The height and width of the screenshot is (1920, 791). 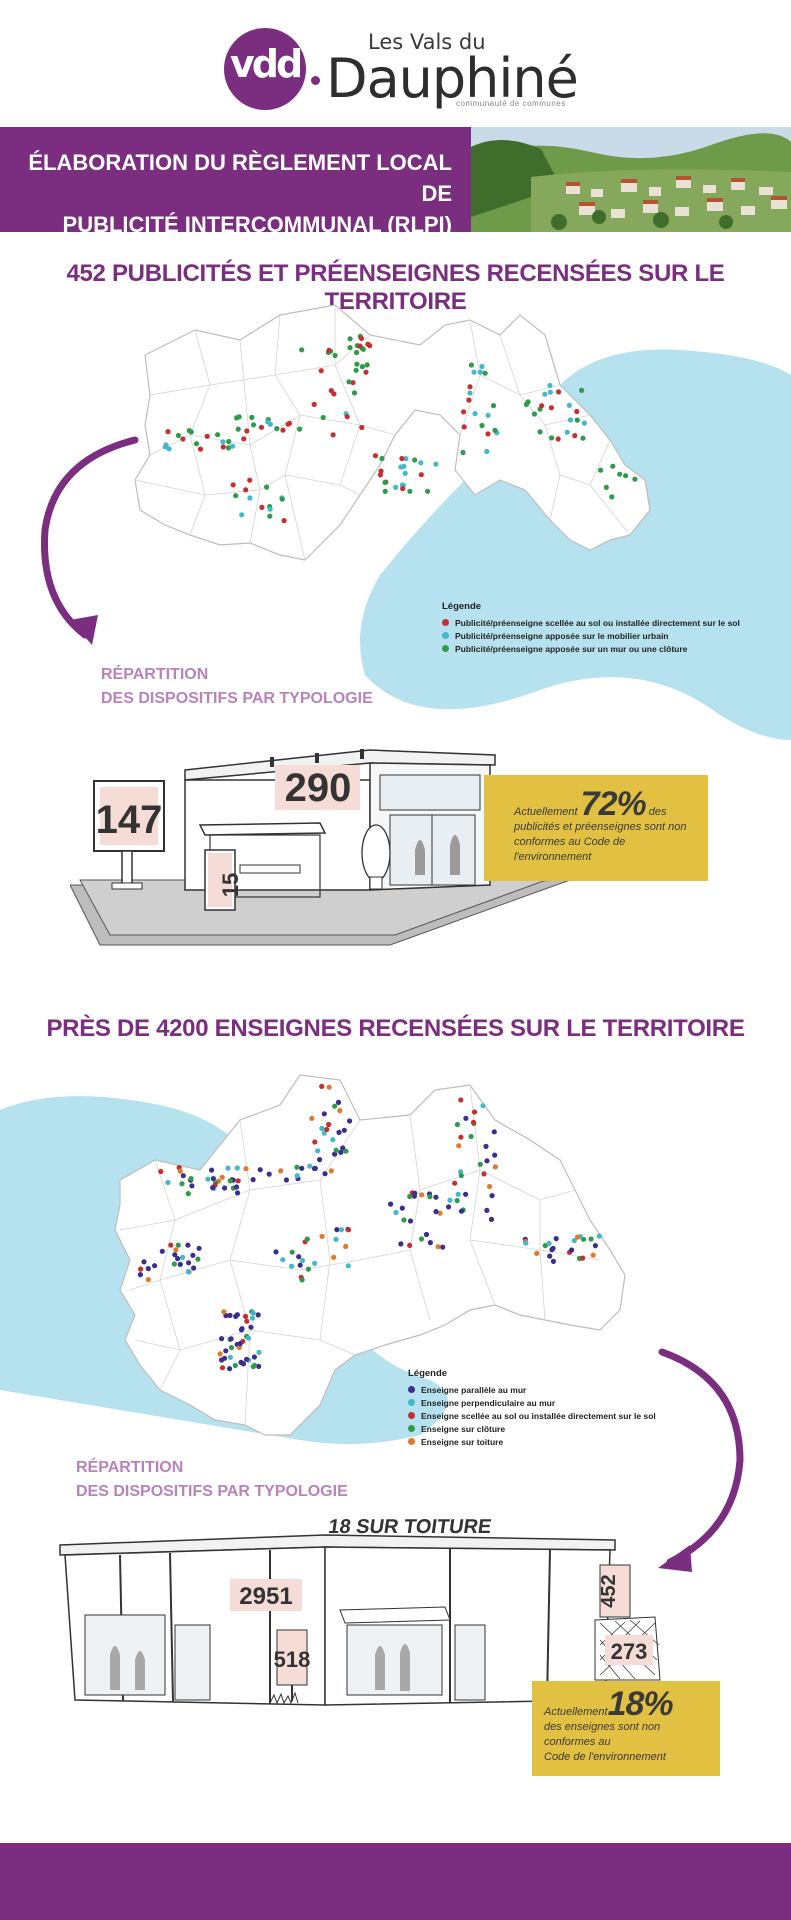 What do you see at coordinates (532, 1428) in the screenshot?
I see `legend-item: Enseigne sur clôture` at bounding box center [532, 1428].